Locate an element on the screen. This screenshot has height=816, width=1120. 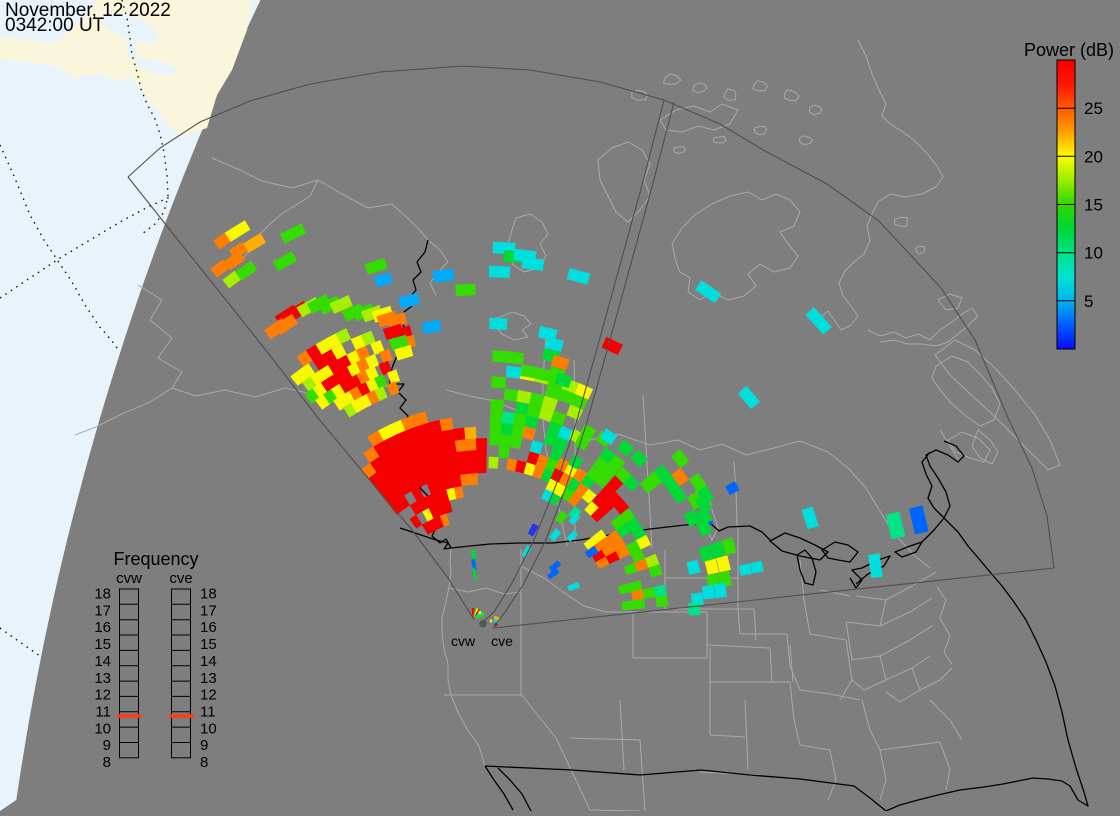
svg-text: Frequency is located at coordinates (155, 559).